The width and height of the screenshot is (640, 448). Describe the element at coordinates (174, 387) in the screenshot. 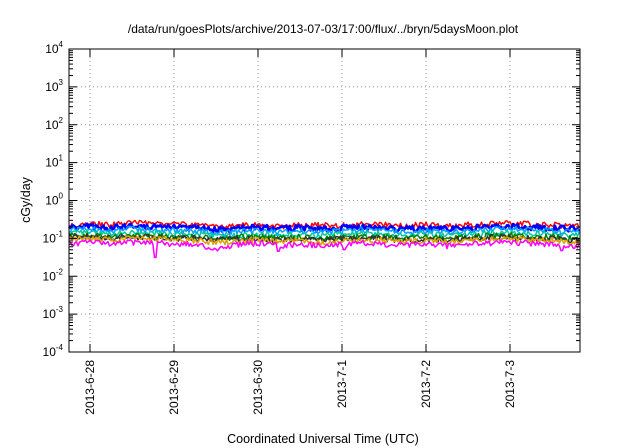

I see `x-tick-label: 2013-6-29` at that location.